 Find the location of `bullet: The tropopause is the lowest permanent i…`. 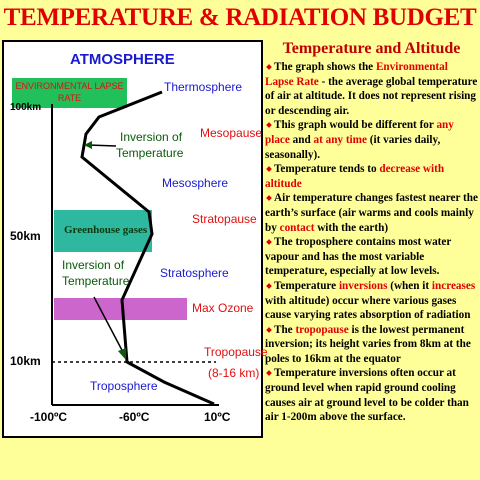

bullet: The tropopause is the lowest permanent i… is located at coordinates (371, 345).